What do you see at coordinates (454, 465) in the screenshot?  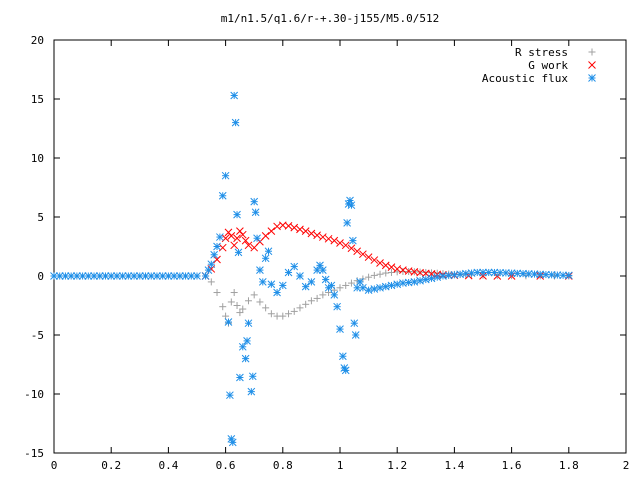 I see `x-tick-label: 1.4` at bounding box center [454, 465].